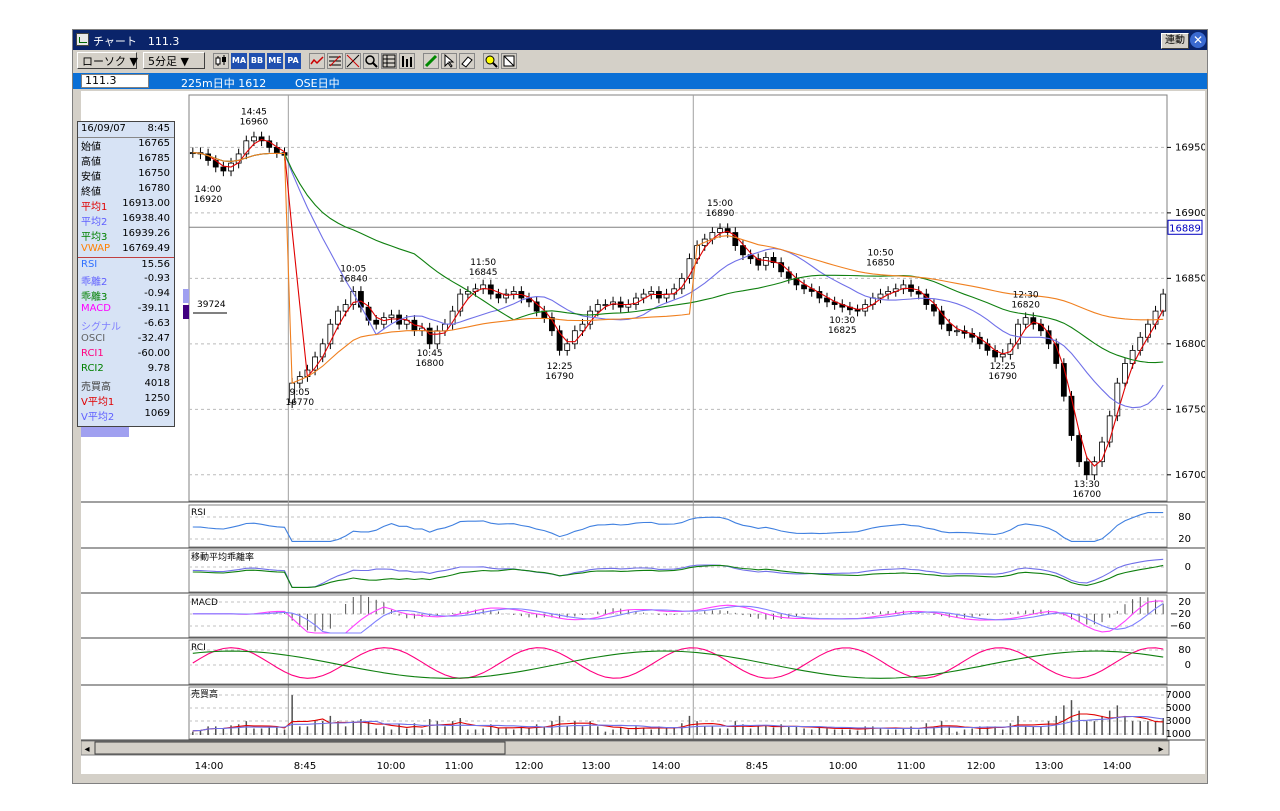 Image resolution: width=1280 pixels, height=811 pixels. Describe the element at coordinates (115, 81) in the screenshot. I see `symbol-input: 111.3` at that location.